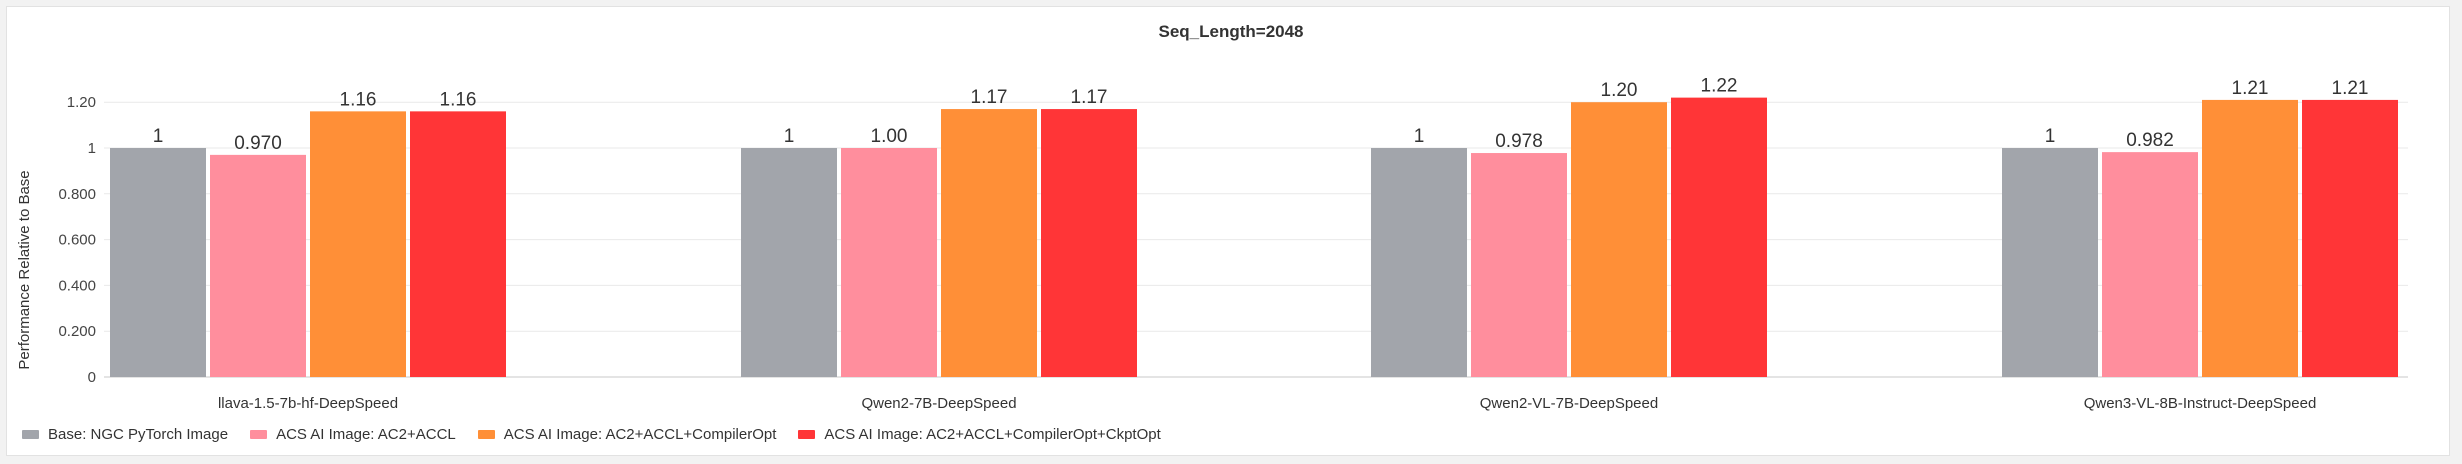 This screenshot has width=2462, height=464. I want to click on legend-label: Base: NGC PyTorch Image, so click(138, 434).